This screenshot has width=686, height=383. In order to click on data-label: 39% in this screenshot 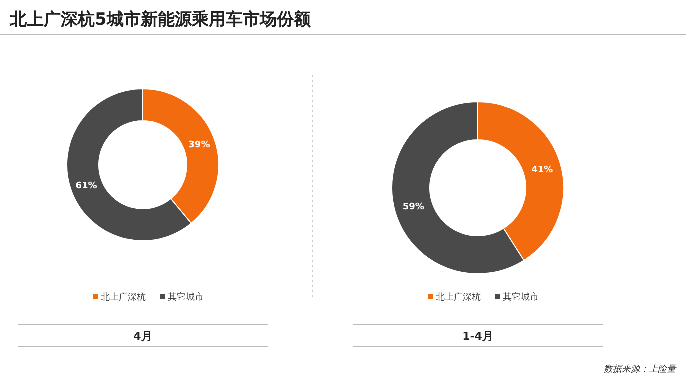, I will do `click(199, 145)`.